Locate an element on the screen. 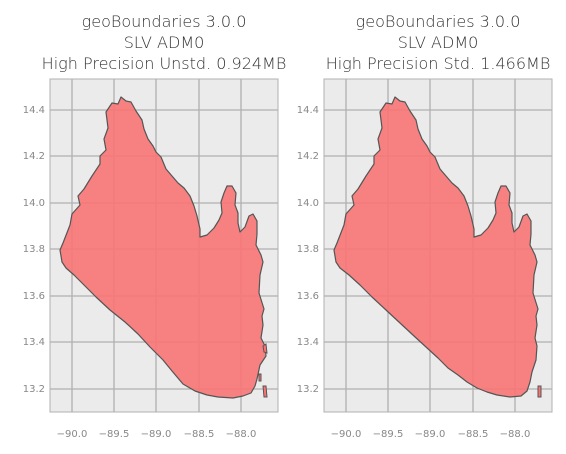 Image resolution: width=566 pixels, height=454 pixels. left-ytick-label: 14.4 is located at coordinates (34, 110).